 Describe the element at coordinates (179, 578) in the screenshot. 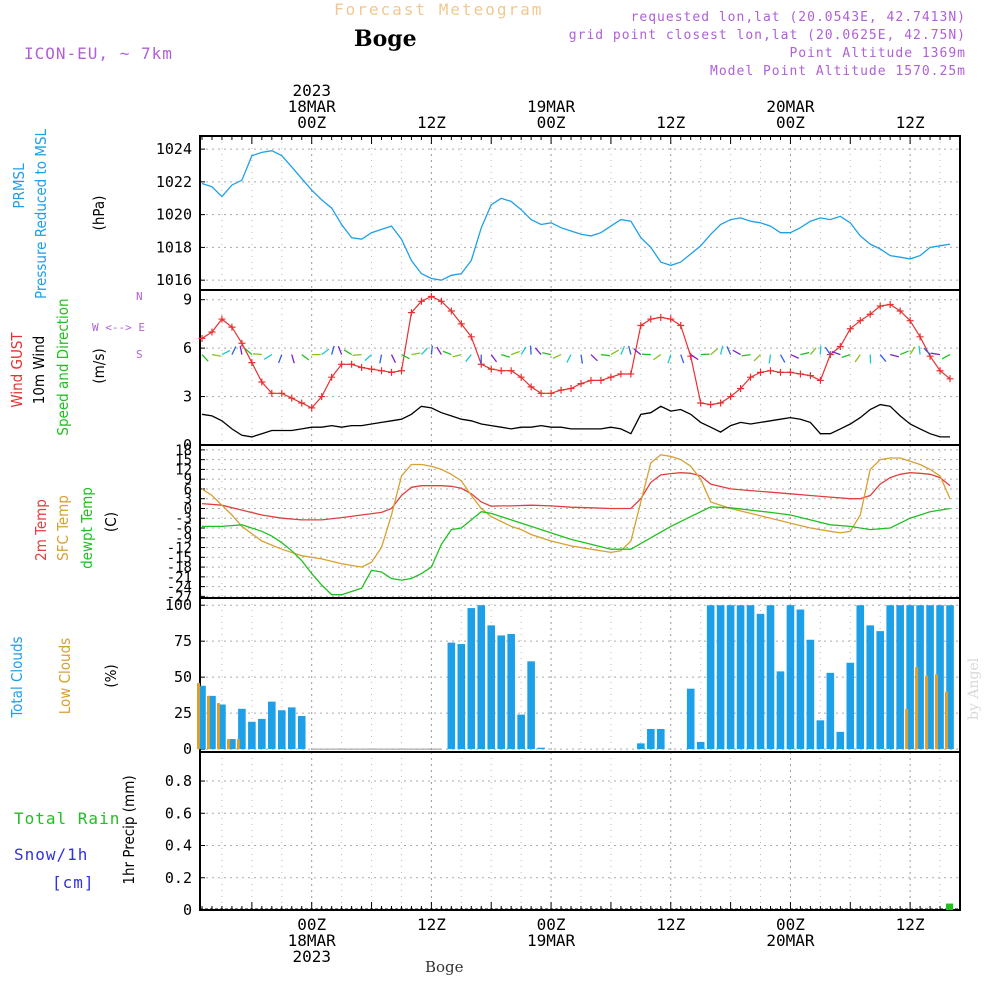

I see `y-tick-label: -21` at that location.